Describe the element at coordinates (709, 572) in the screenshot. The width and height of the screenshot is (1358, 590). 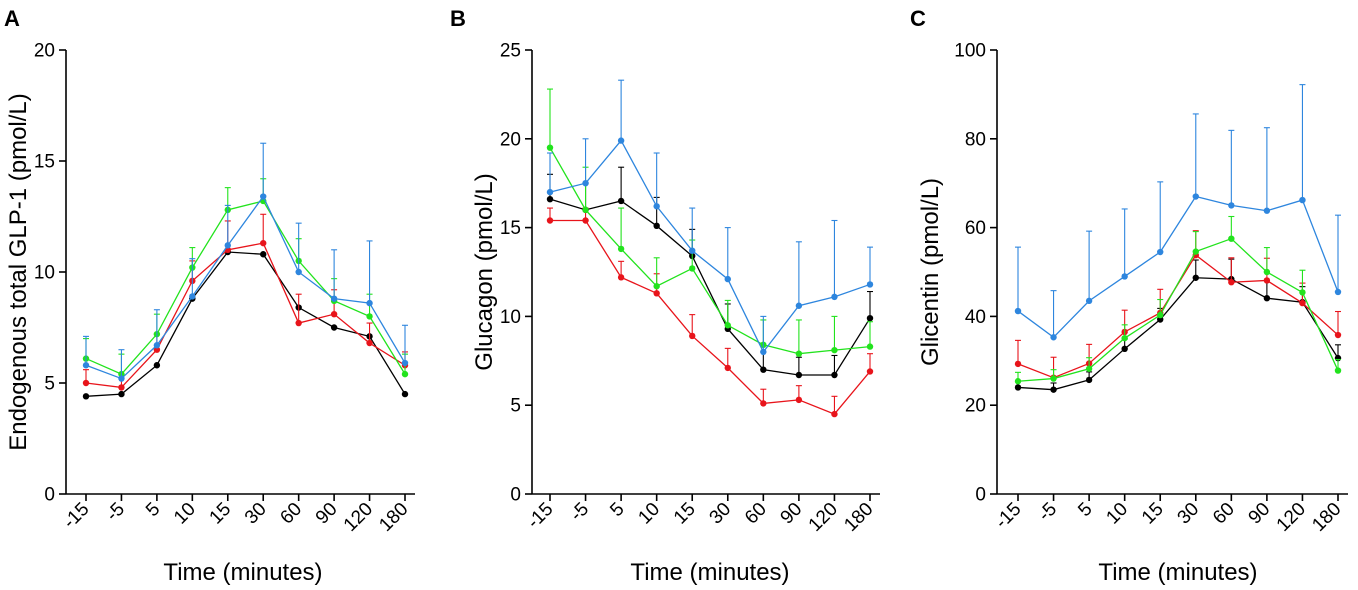
I see `x-axis-title-b: Time (minutes)` at that location.